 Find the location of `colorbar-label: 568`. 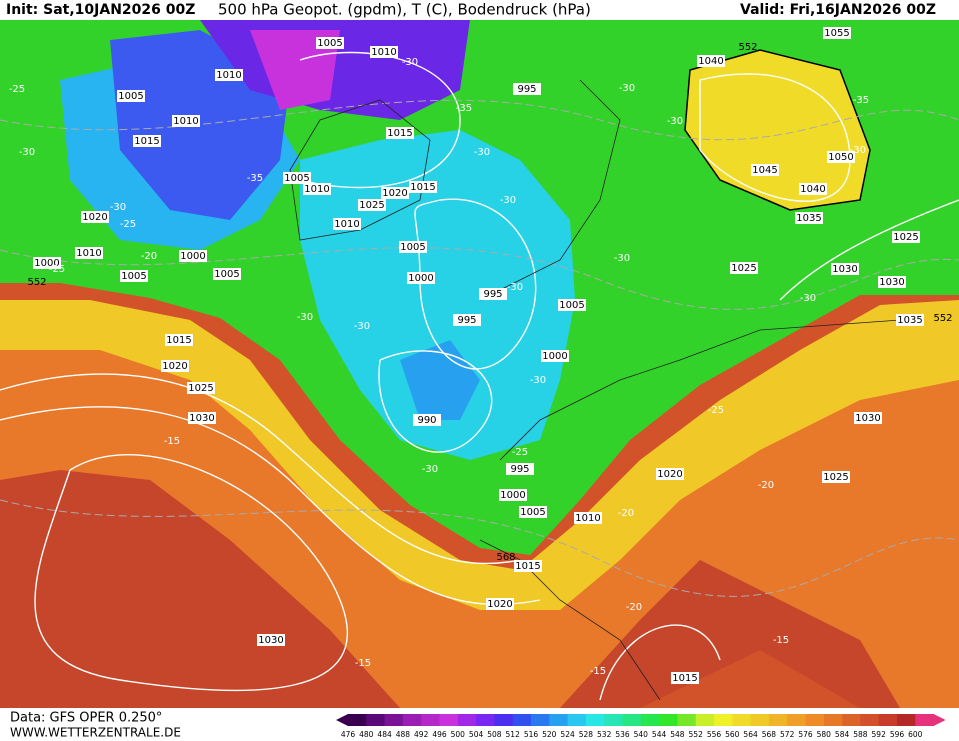

colorbar-label: 568 is located at coordinates (769, 734).